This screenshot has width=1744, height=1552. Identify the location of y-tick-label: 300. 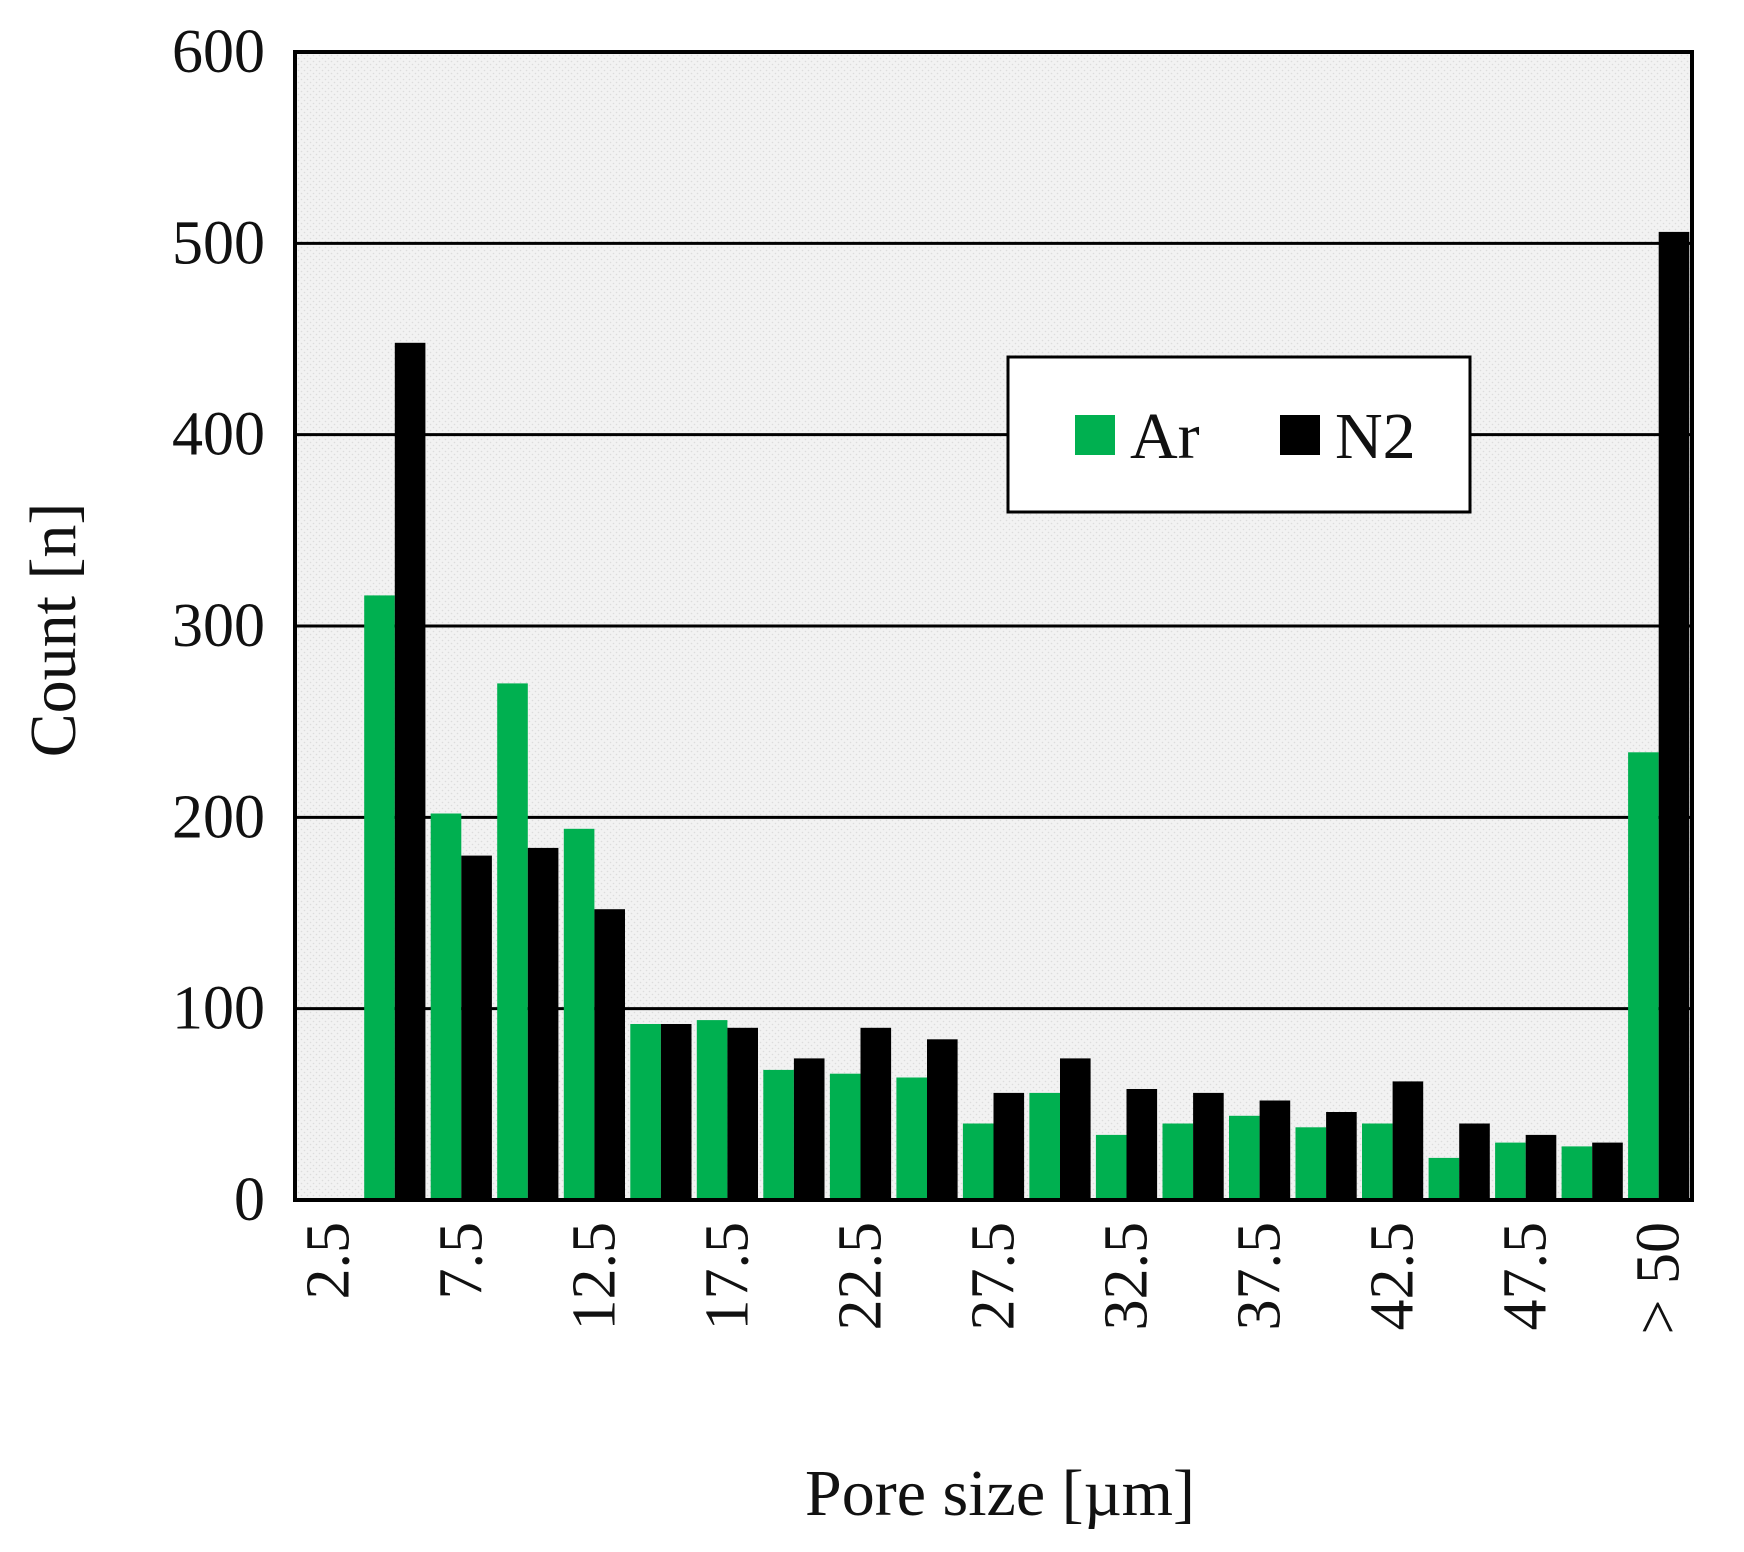
(218, 626).